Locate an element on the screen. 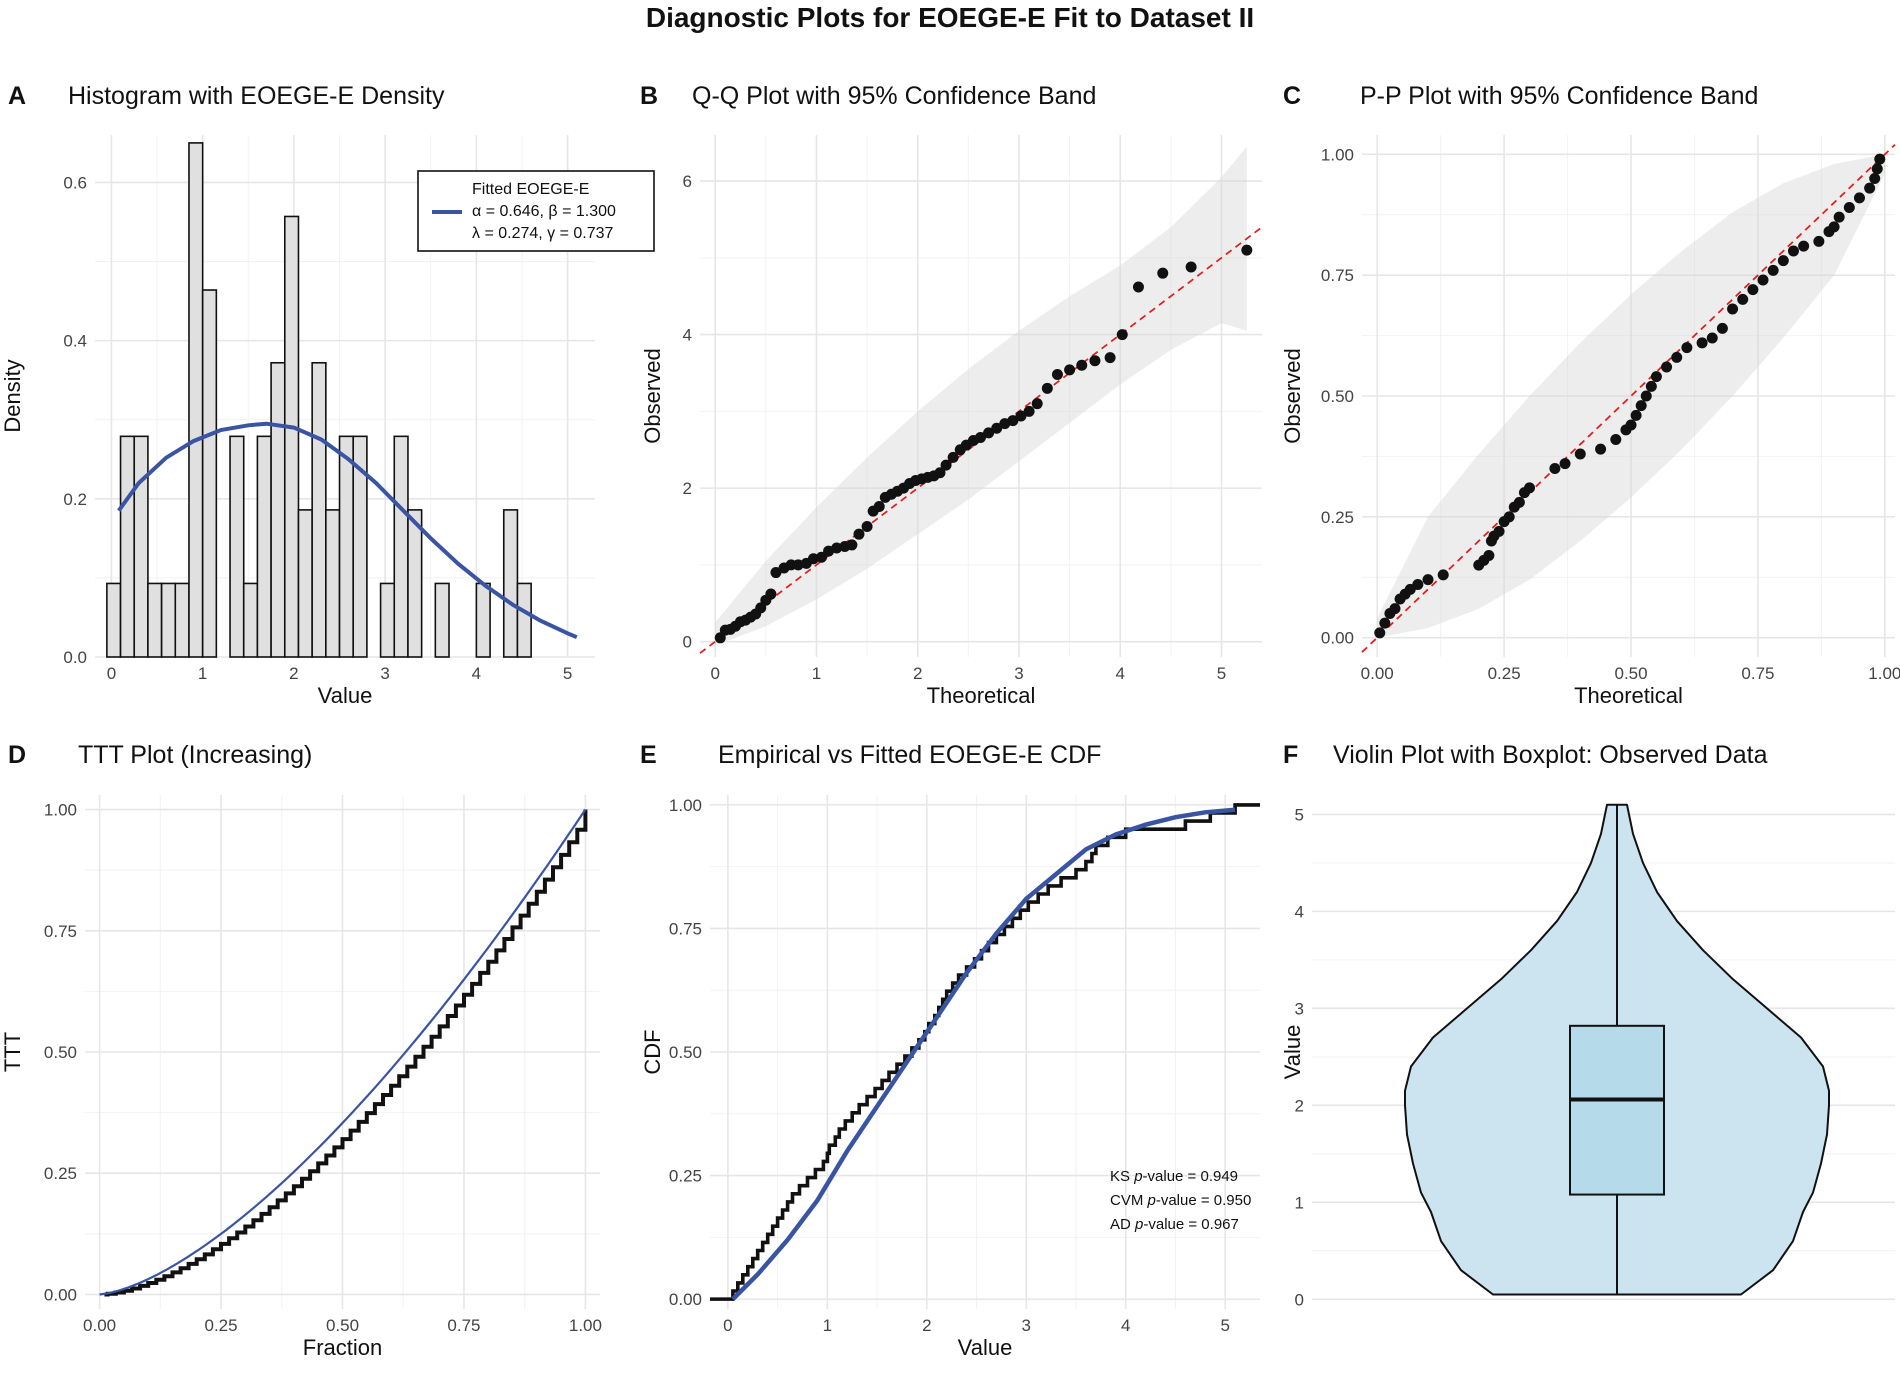 This screenshot has width=1900, height=1384. y-tick-label: 2 is located at coordinates (687, 488).